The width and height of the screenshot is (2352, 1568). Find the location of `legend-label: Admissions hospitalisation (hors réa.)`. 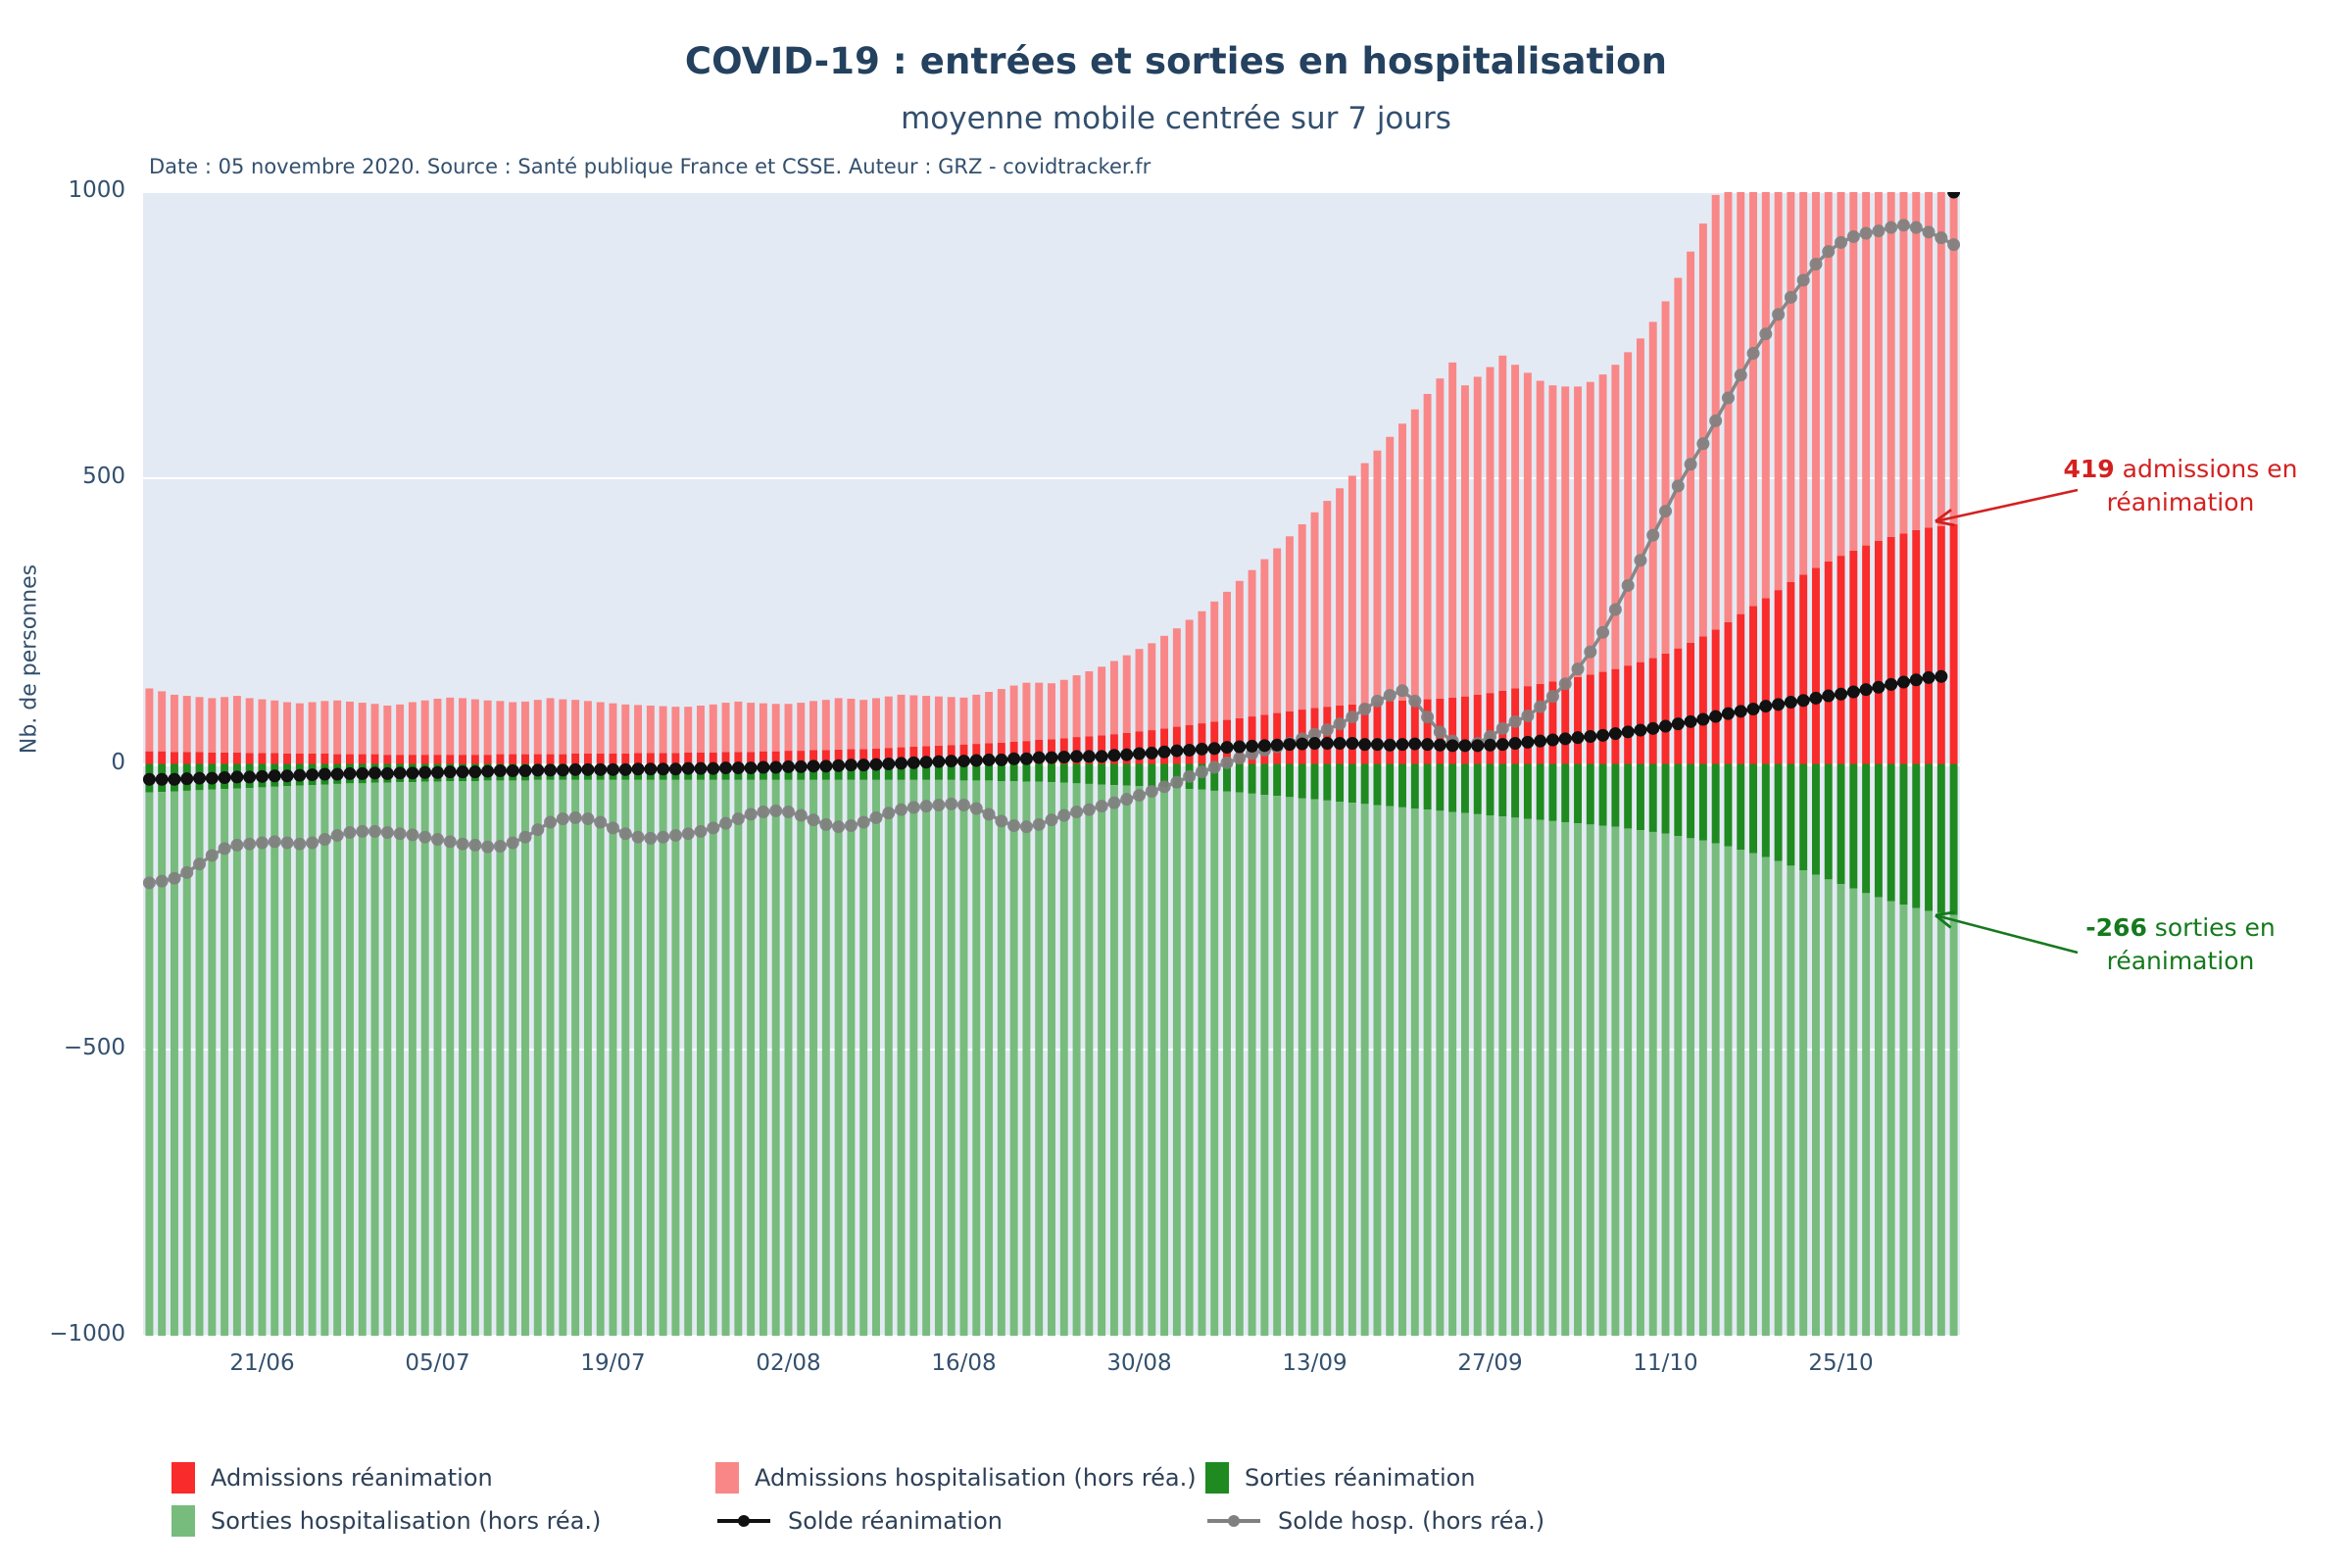

legend-label: Admissions hospitalisation (hors réa.) is located at coordinates (976, 1478).